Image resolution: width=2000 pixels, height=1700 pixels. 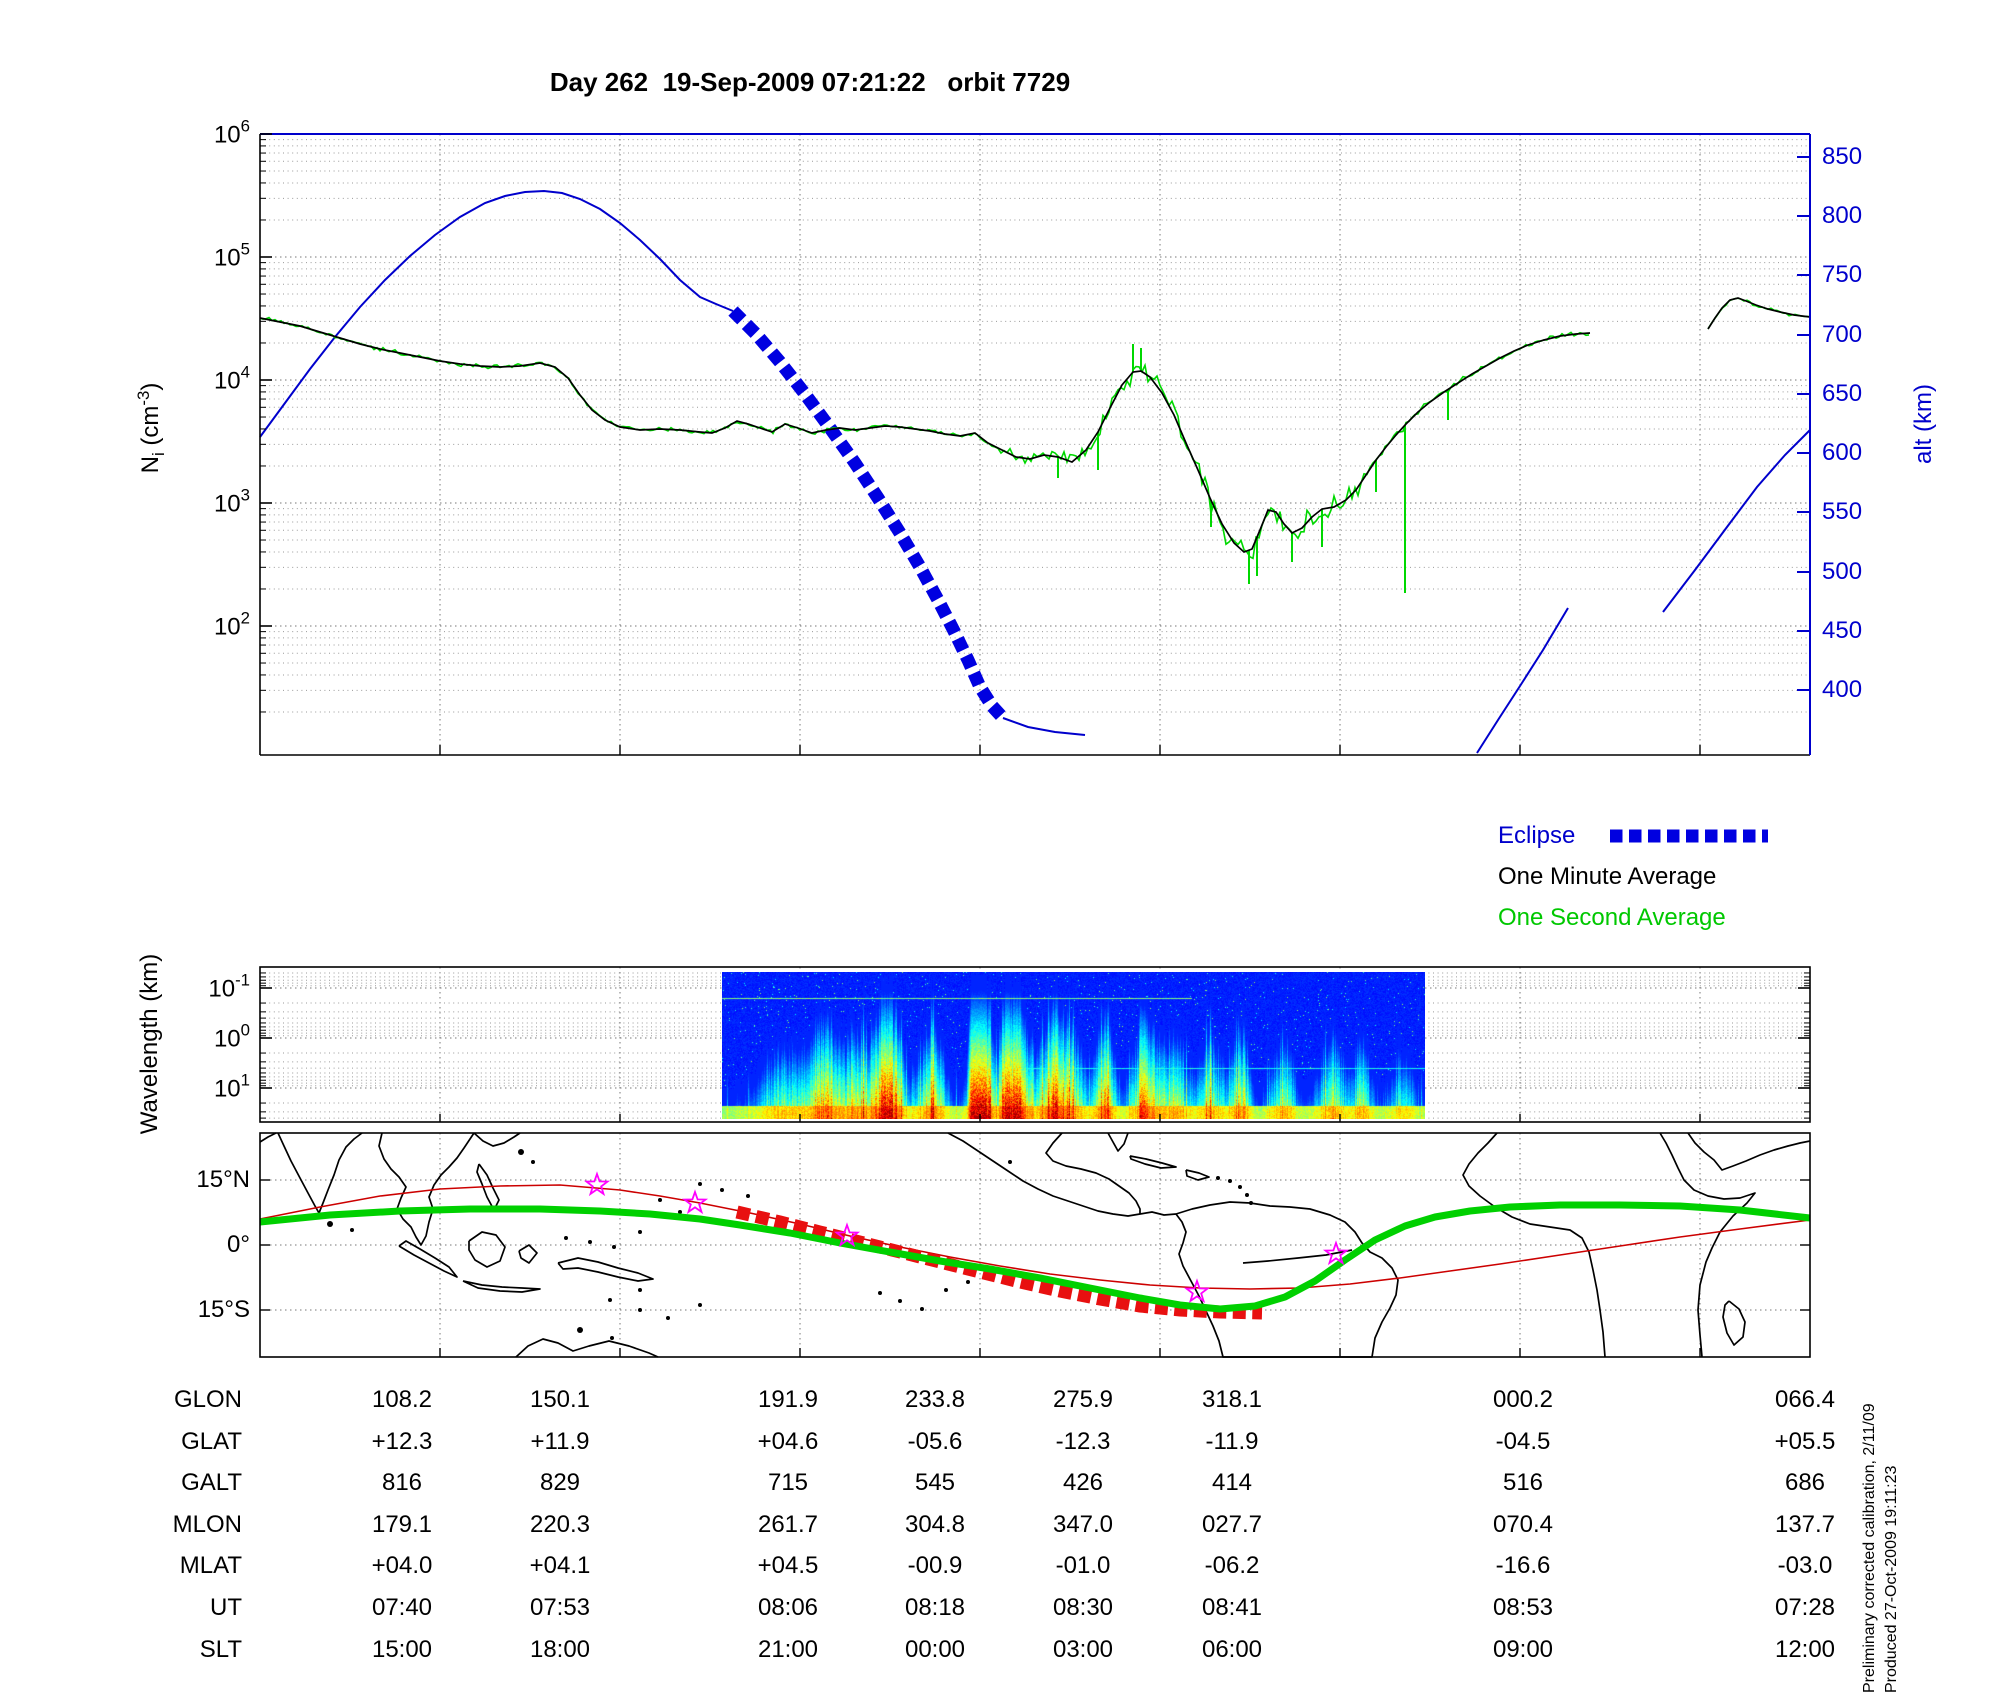 I want to click on table-cell-value: +04.5, so click(x=788, y=1565).